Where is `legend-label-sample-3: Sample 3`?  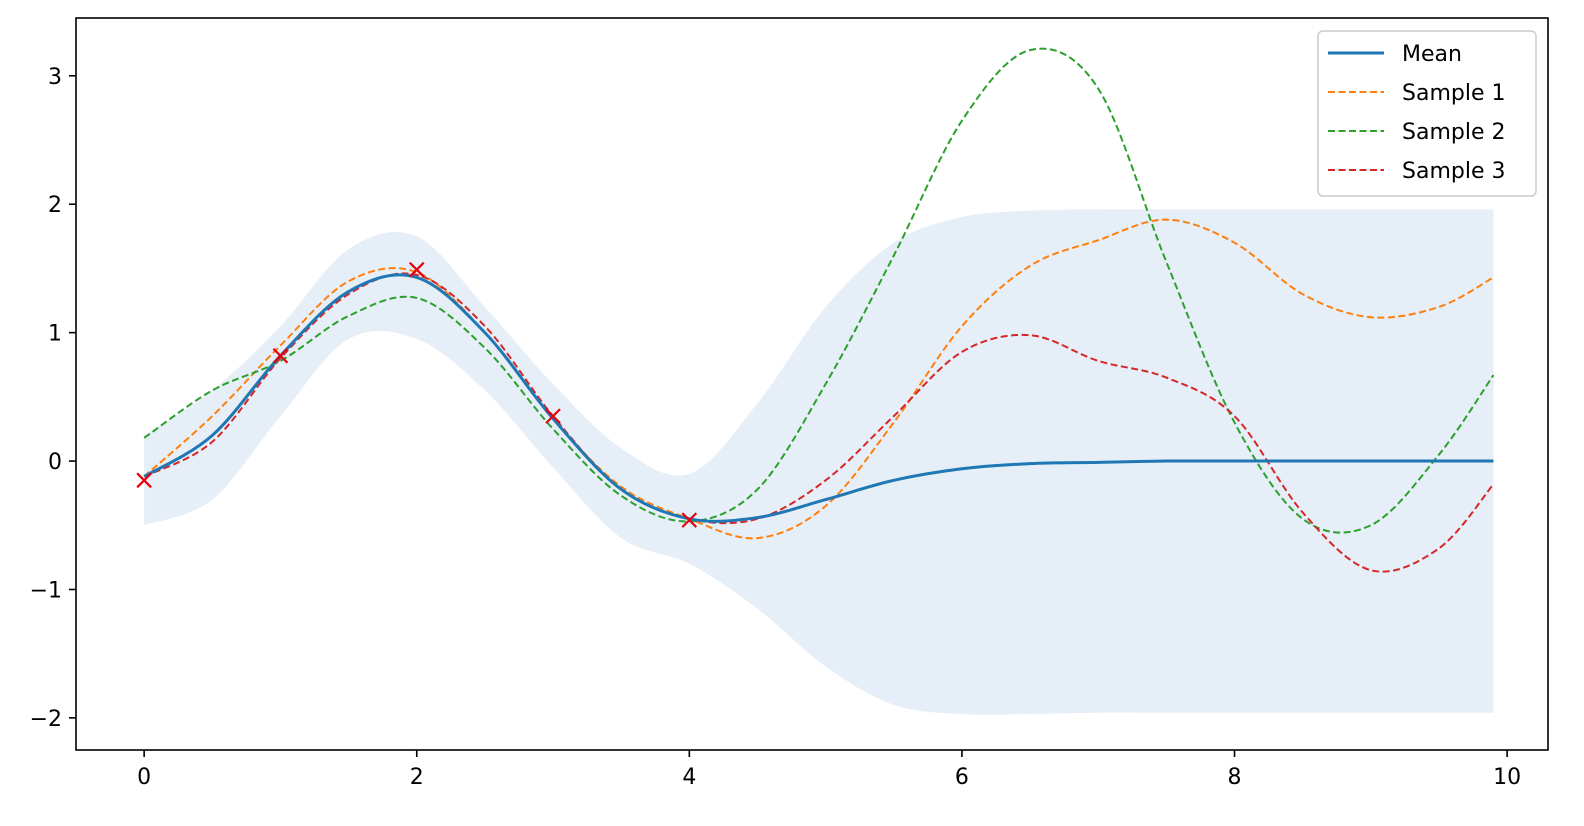 legend-label-sample-3: Sample 3 is located at coordinates (1453, 171).